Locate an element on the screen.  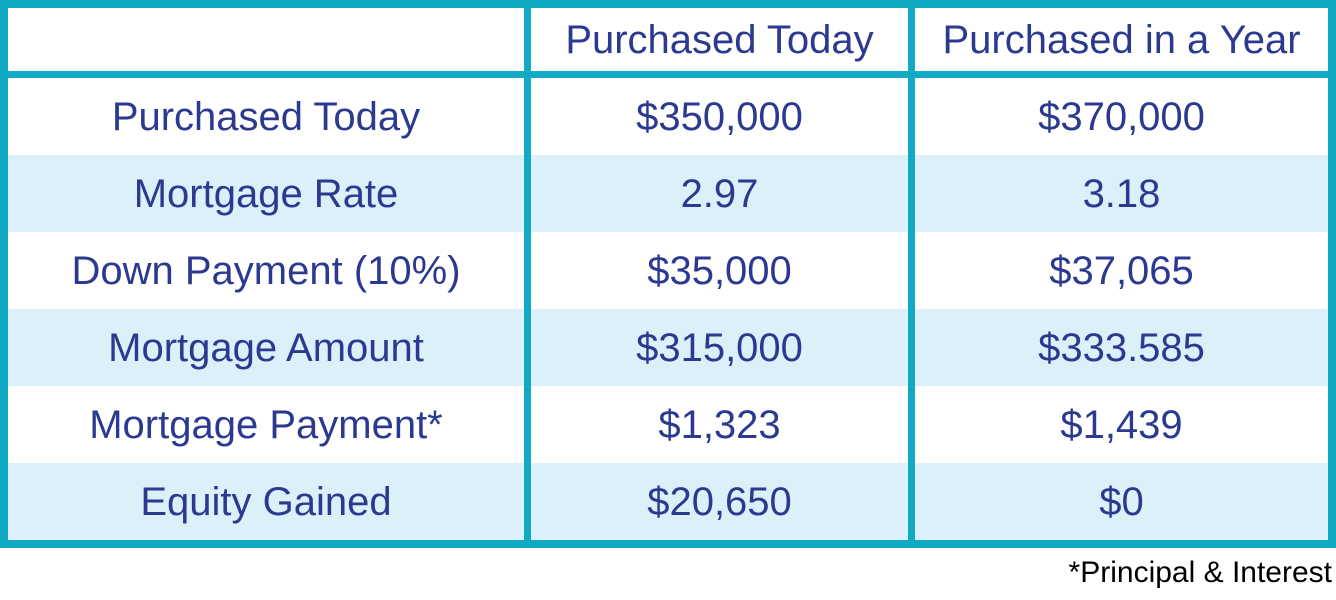
cell-value: $1,439 is located at coordinates (1118, 424).